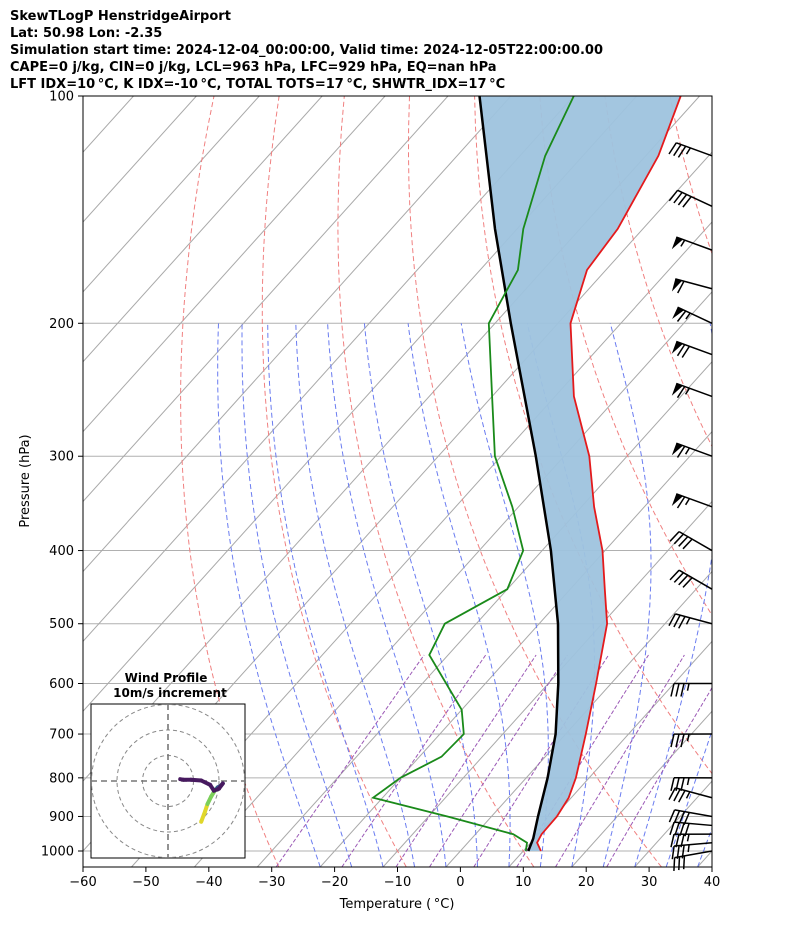 This screenshot has width=794, height=937. I want to click on y-tick-label: 300, so click(61, 457).